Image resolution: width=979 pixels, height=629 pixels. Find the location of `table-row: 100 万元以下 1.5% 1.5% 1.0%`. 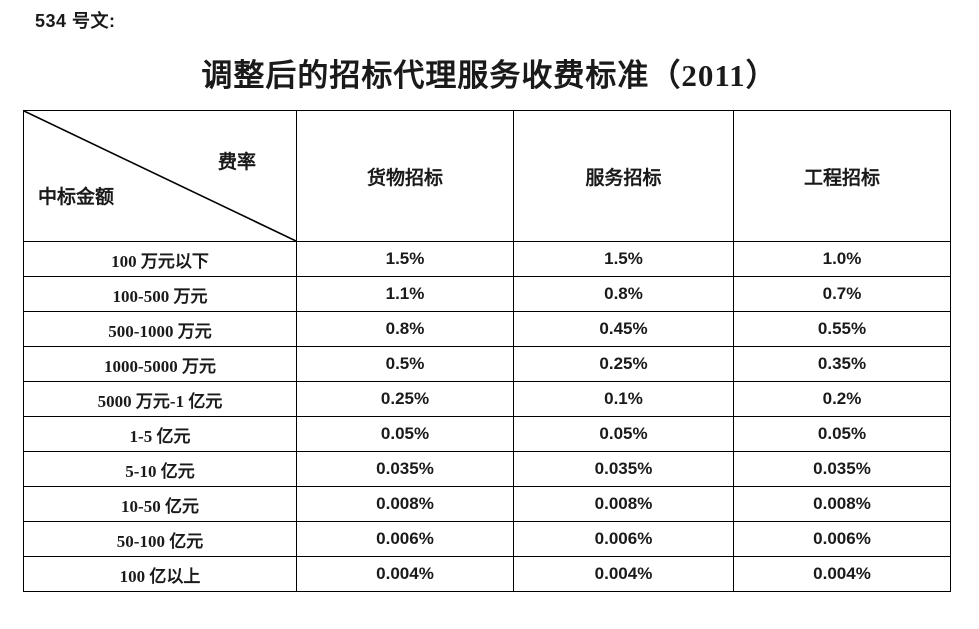

table-row: 100 万元以下 1.5% 1.5% 1.0% is located at coordinates (487, 259).